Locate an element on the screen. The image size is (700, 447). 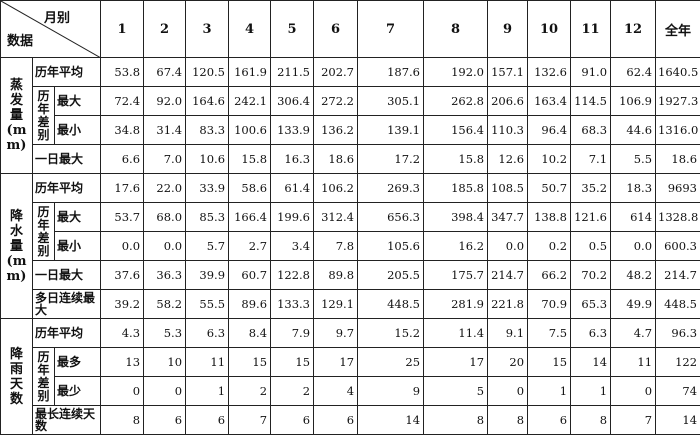
value-cell: 39.2 is located at coordinates (122, 304).